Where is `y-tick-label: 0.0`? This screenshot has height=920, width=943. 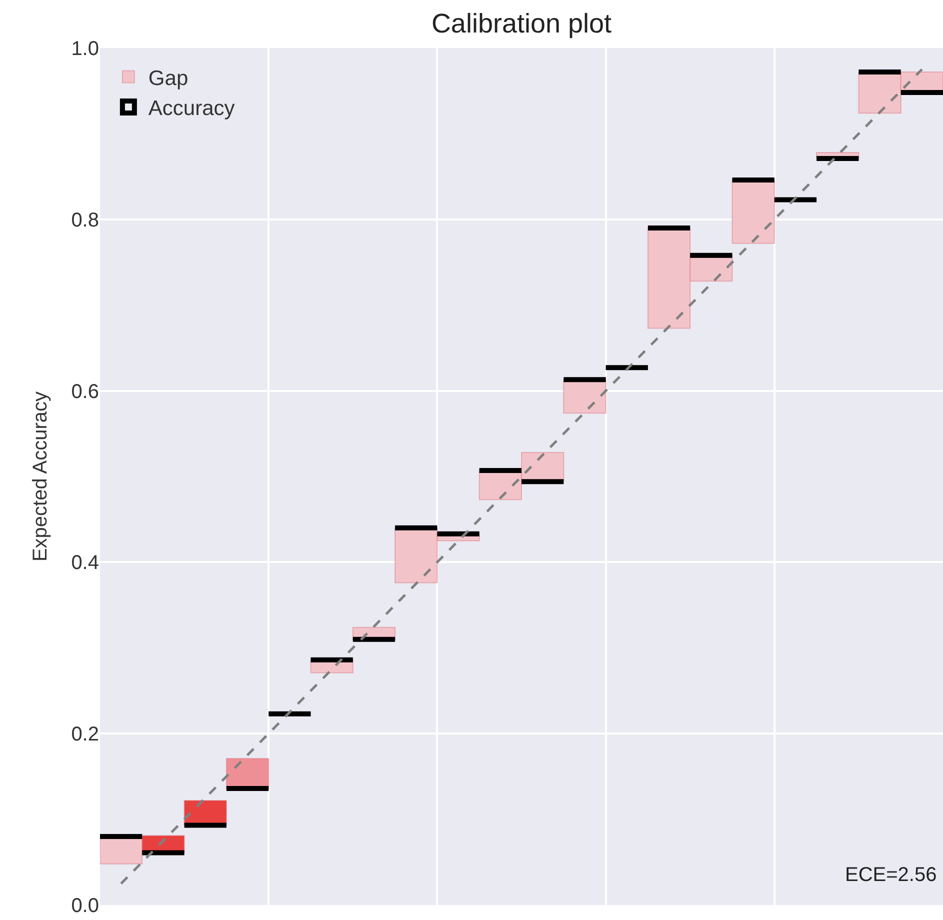
y-tick-label: 0.0 is located at coordinates (85, 906).